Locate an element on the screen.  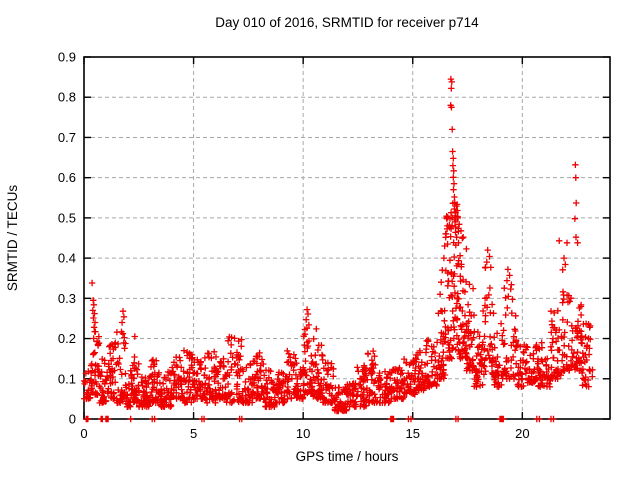
y-tick-label: 0.4 is located at coordinates (67, 258).